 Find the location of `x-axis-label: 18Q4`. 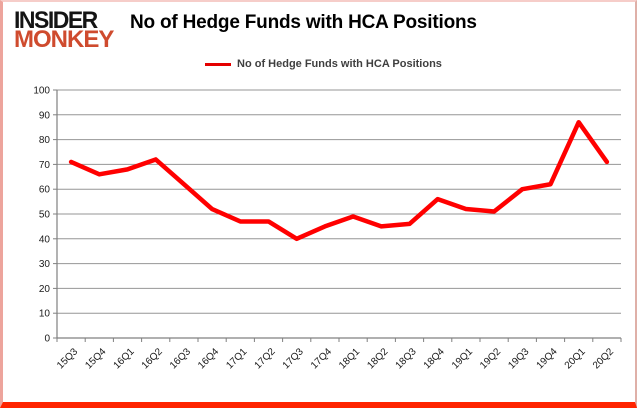

x-axis-label: 18Q4 is located at coordinates (434, 358).